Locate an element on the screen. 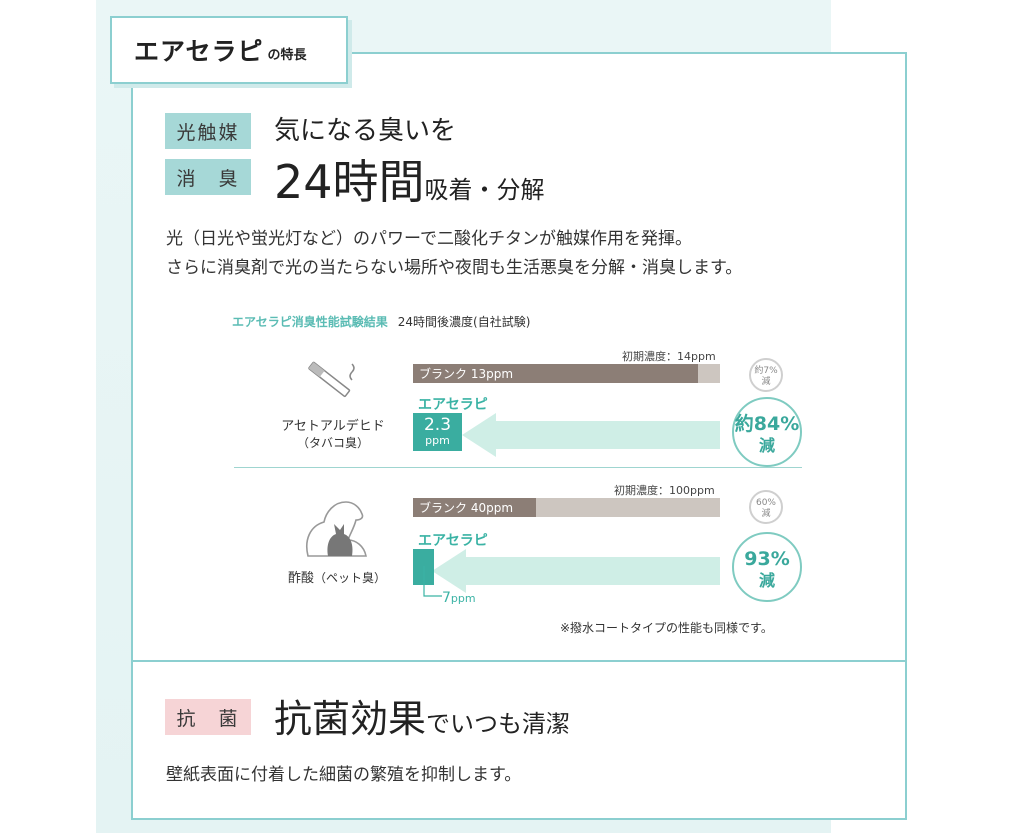  category-label-acetic-acid: 酢酸（ペット臭） is located at coordinates (337, 576).